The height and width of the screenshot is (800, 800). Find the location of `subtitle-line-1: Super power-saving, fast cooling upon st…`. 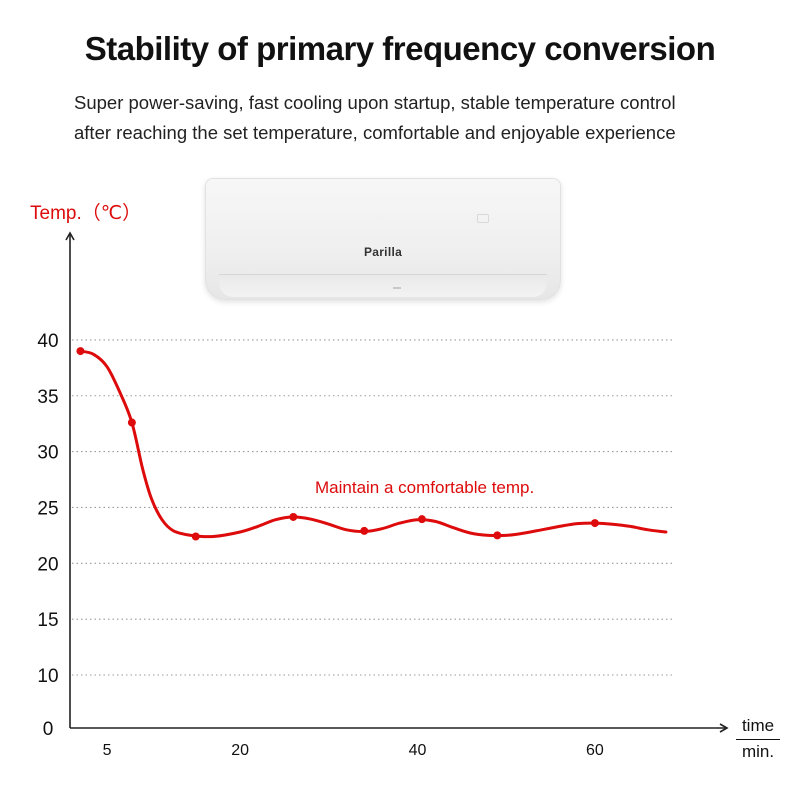

subtitle-line-1: Super power-saving, fast cooling upon st… is located at coordinates (375, 102).